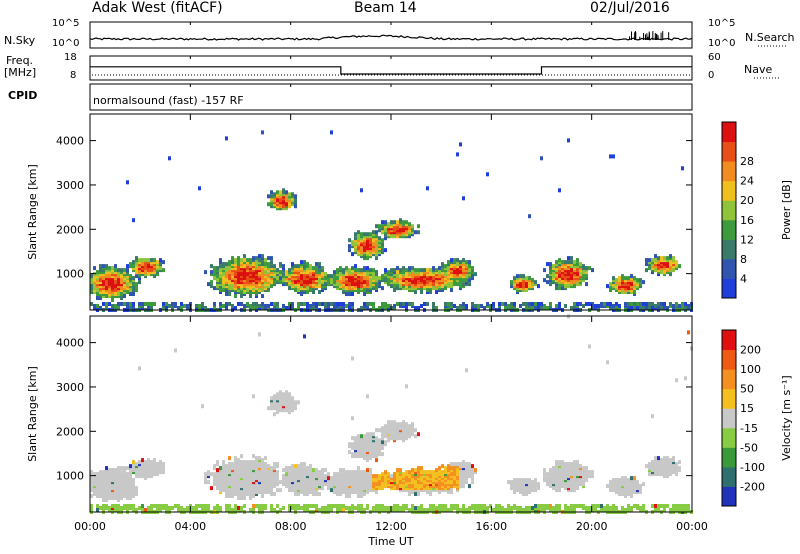 The width and height of the screenshot is (800, 554). What do you see at coordinates (391, 37) in the screenshot?
I see `nsky-series-line` at bounding box center [391, 37].